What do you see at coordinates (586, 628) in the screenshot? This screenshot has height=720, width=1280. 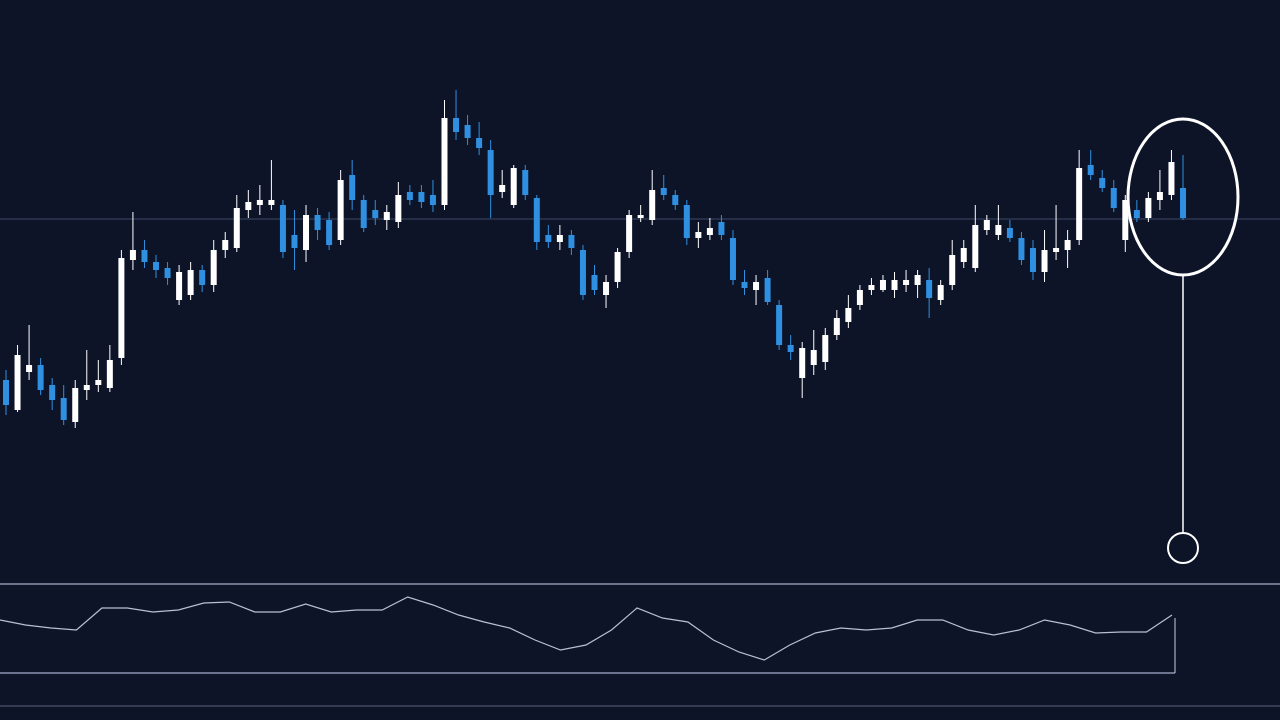 I see `indicator-line` at bounding box center [586, 628].